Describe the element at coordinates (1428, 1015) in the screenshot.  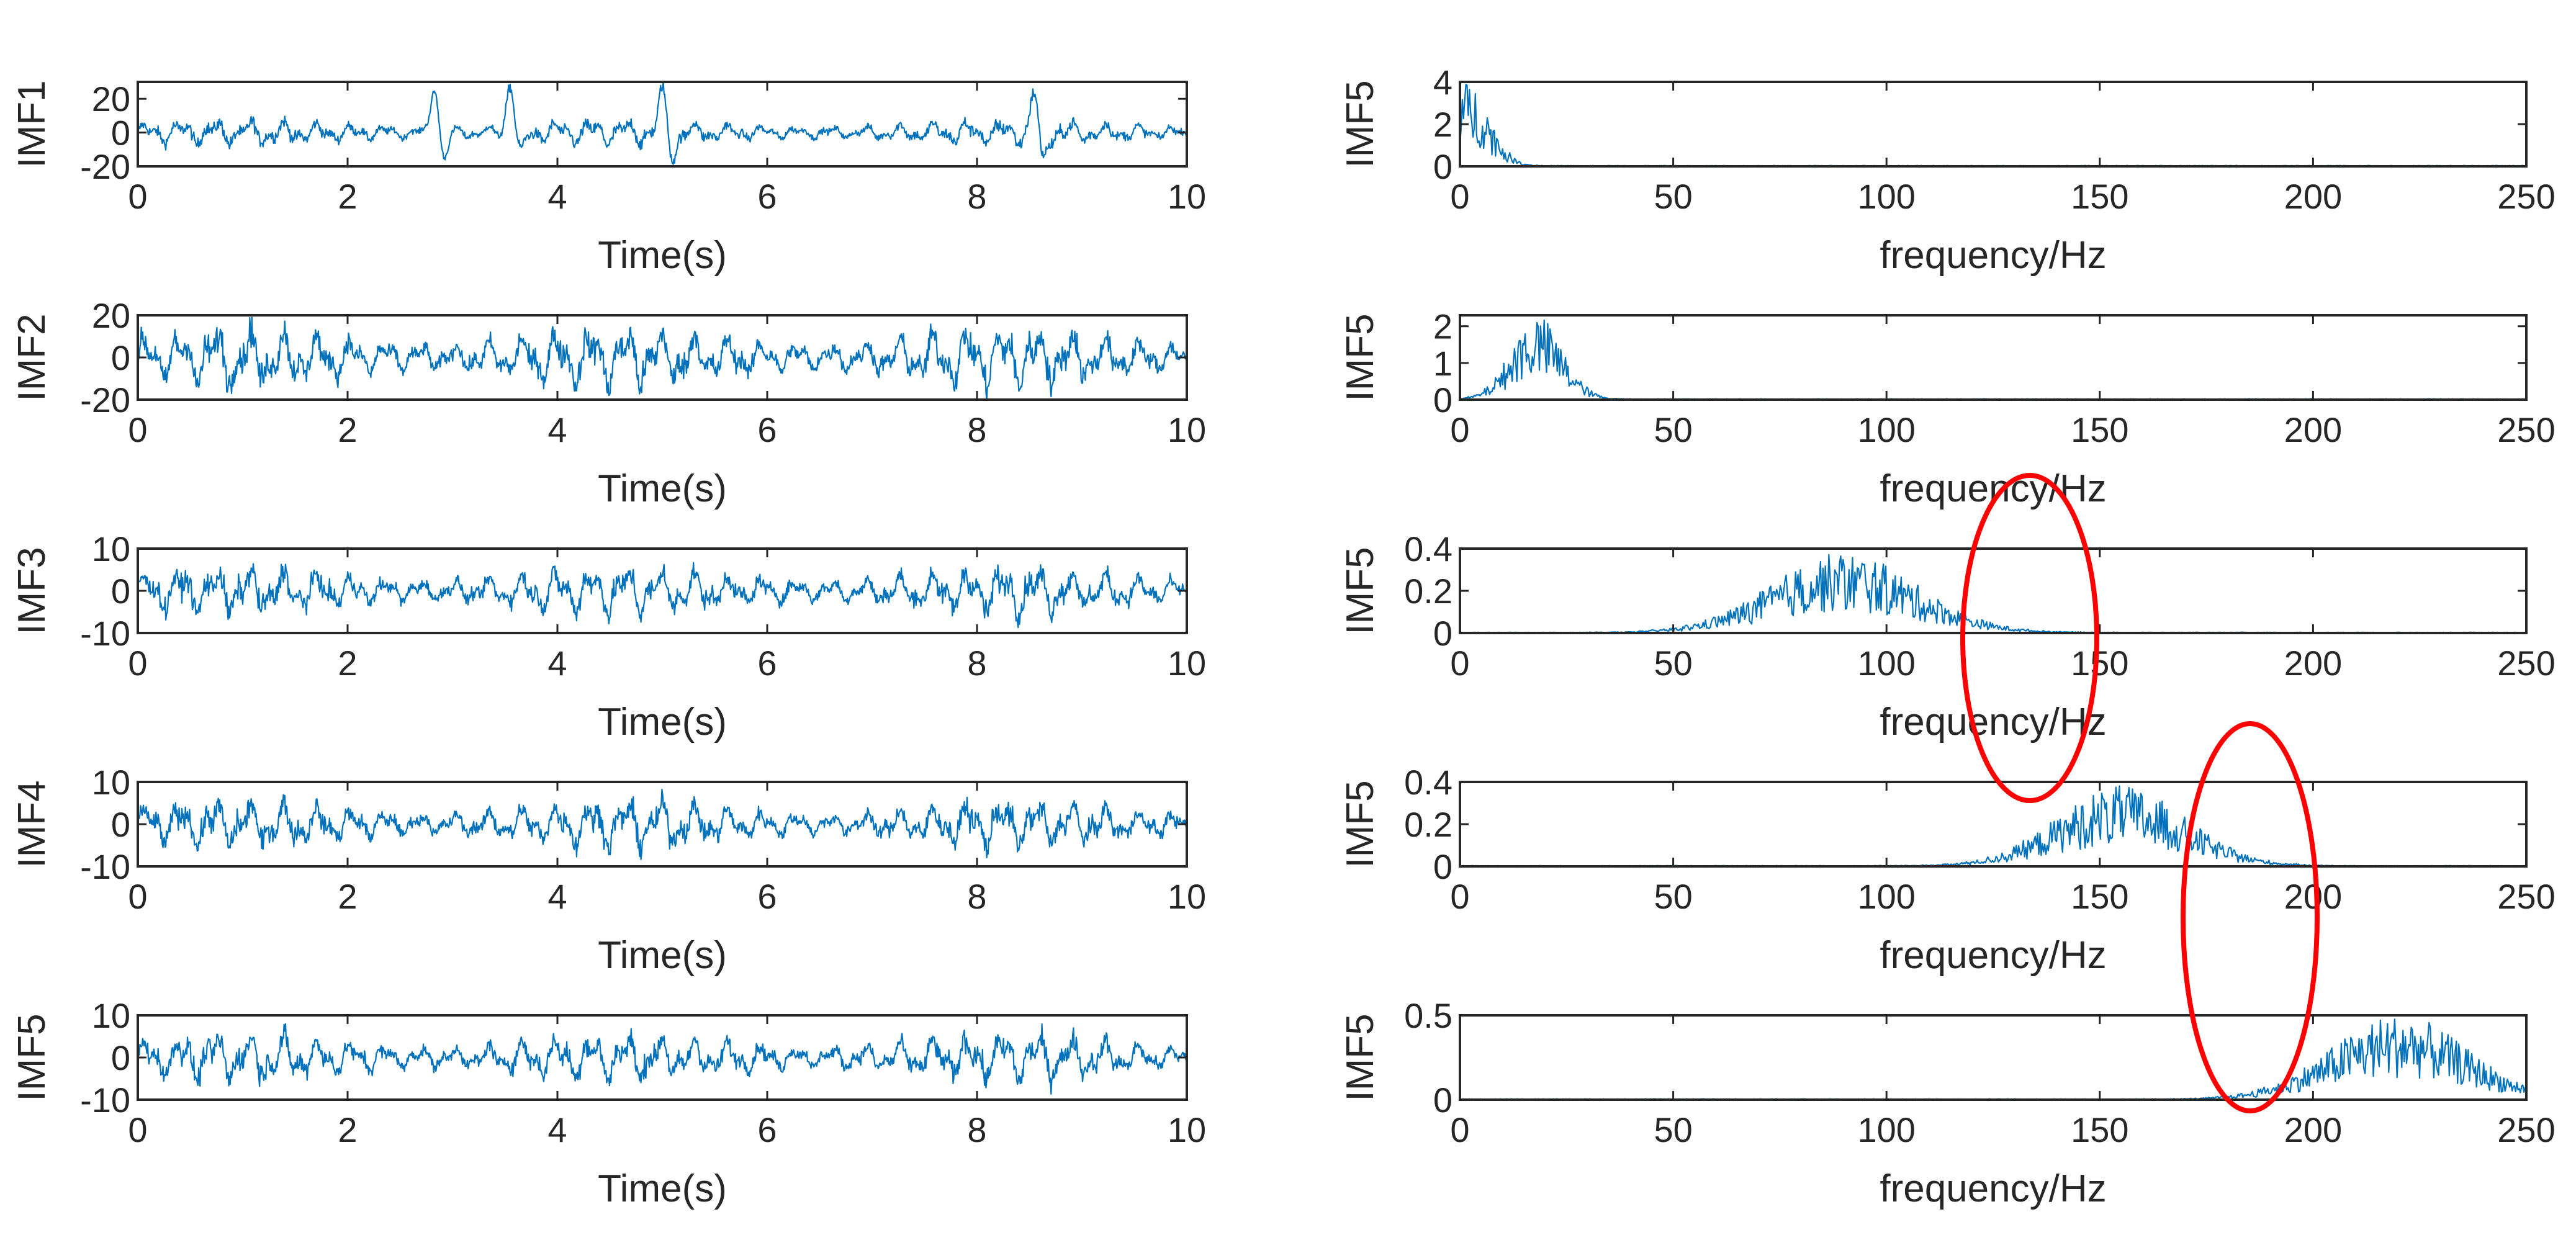
I see `y-tick-label: 0.5` at that location.